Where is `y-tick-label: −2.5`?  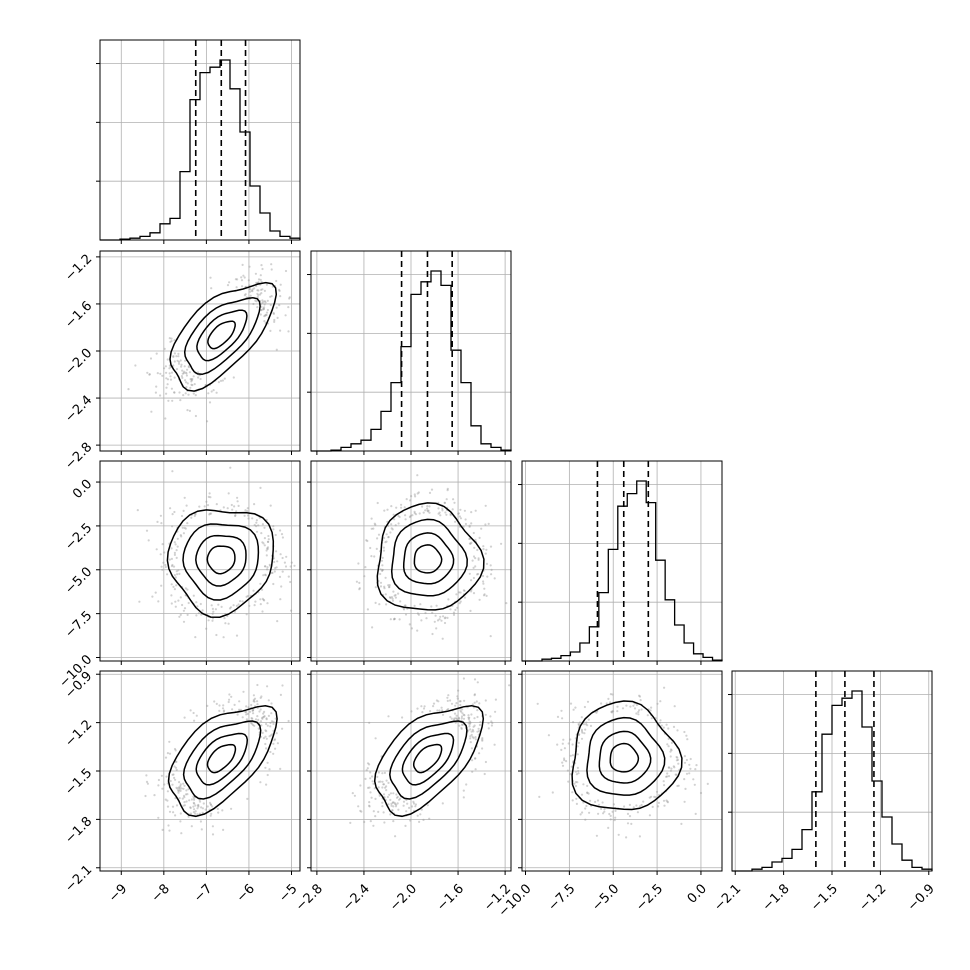 y-tick-label: −2.5 is located at coordinates (78, 537).